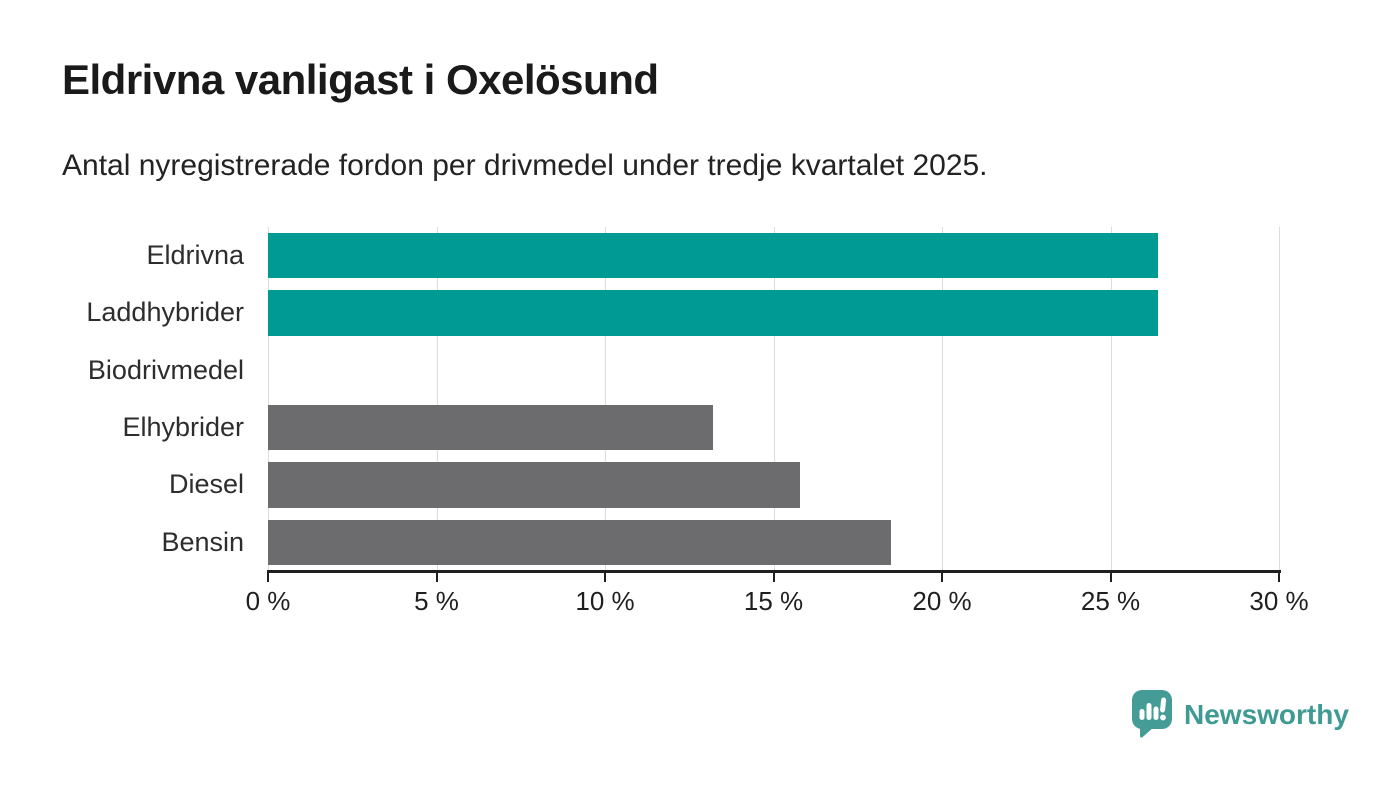 The width and height of the screenshot is (1400, 793). I want to click on category-label: Eldrivna, so click(195, 254).